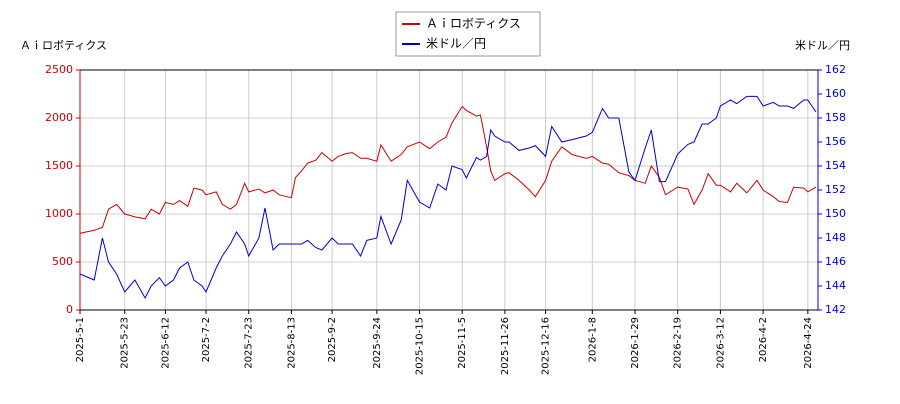 This screenshot has height=404, width=900. What do you see at coordinates (473, 24) in the screenshot?
I see `legend-label: Ａｉロボティクス` at bounding box center [473, 24].